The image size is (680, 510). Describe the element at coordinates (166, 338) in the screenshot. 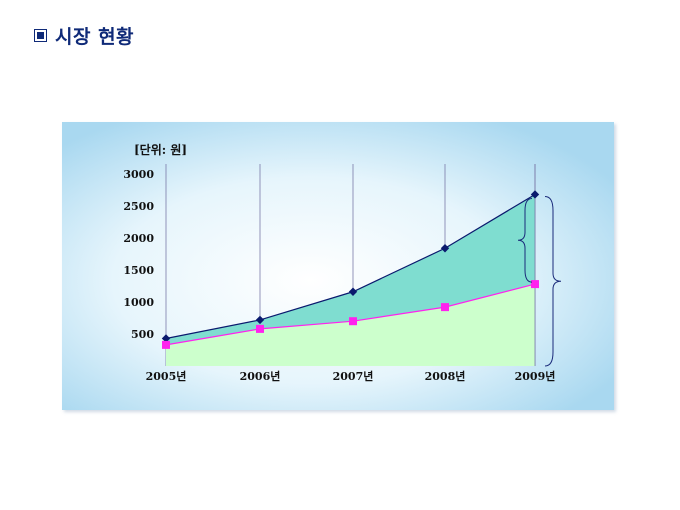

I see `series-1-point-2005년` at that location.